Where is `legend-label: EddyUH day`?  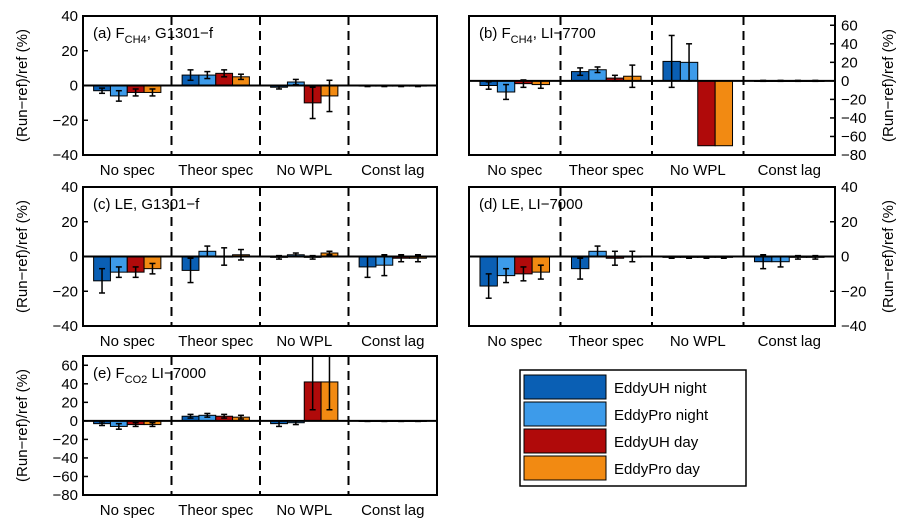 legend-label: EddyUH day is located at coordinates (656, 442).